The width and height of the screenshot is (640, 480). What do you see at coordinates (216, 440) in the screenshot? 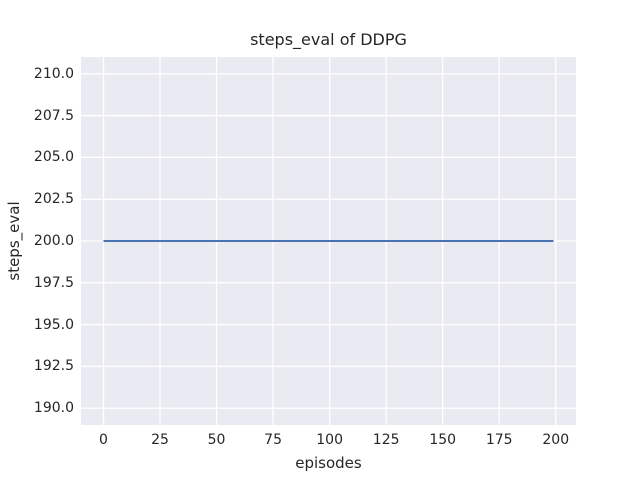
I see `x-tick-label: 50` at bounding box center [216, 440].